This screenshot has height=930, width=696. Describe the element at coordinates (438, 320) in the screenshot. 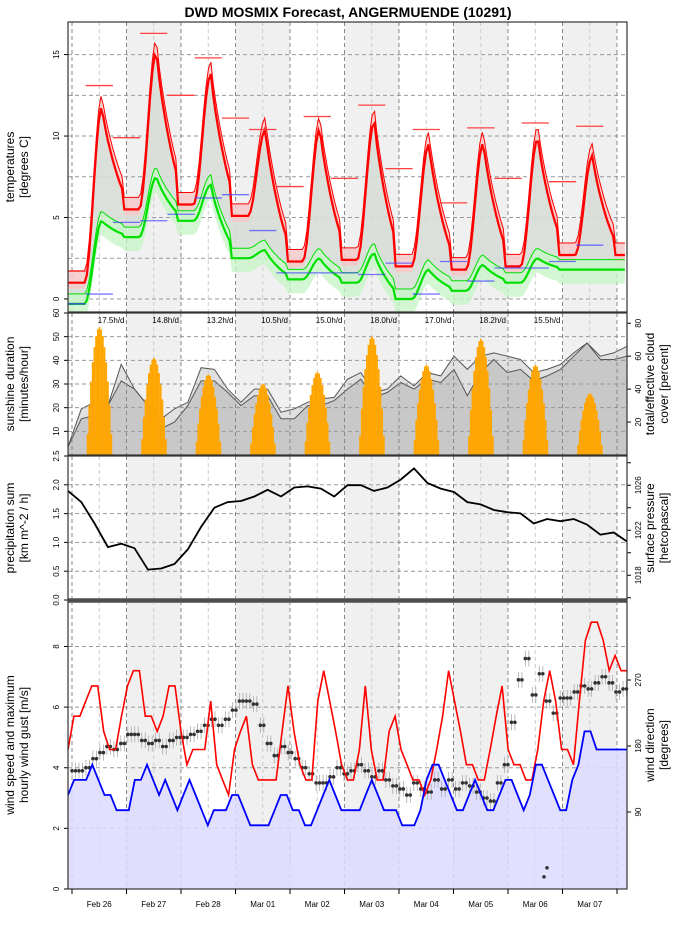

I see `daily-sunshine-label: 17.0h/d` at that location.